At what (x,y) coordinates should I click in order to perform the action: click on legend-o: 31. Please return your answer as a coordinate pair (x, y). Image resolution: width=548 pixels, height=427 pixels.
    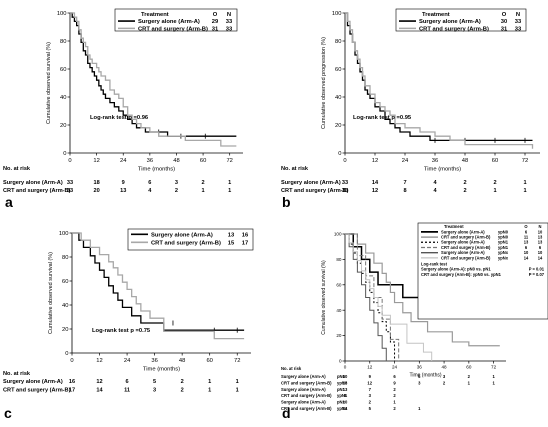
    Looking at the image, I should click on (504, 29).